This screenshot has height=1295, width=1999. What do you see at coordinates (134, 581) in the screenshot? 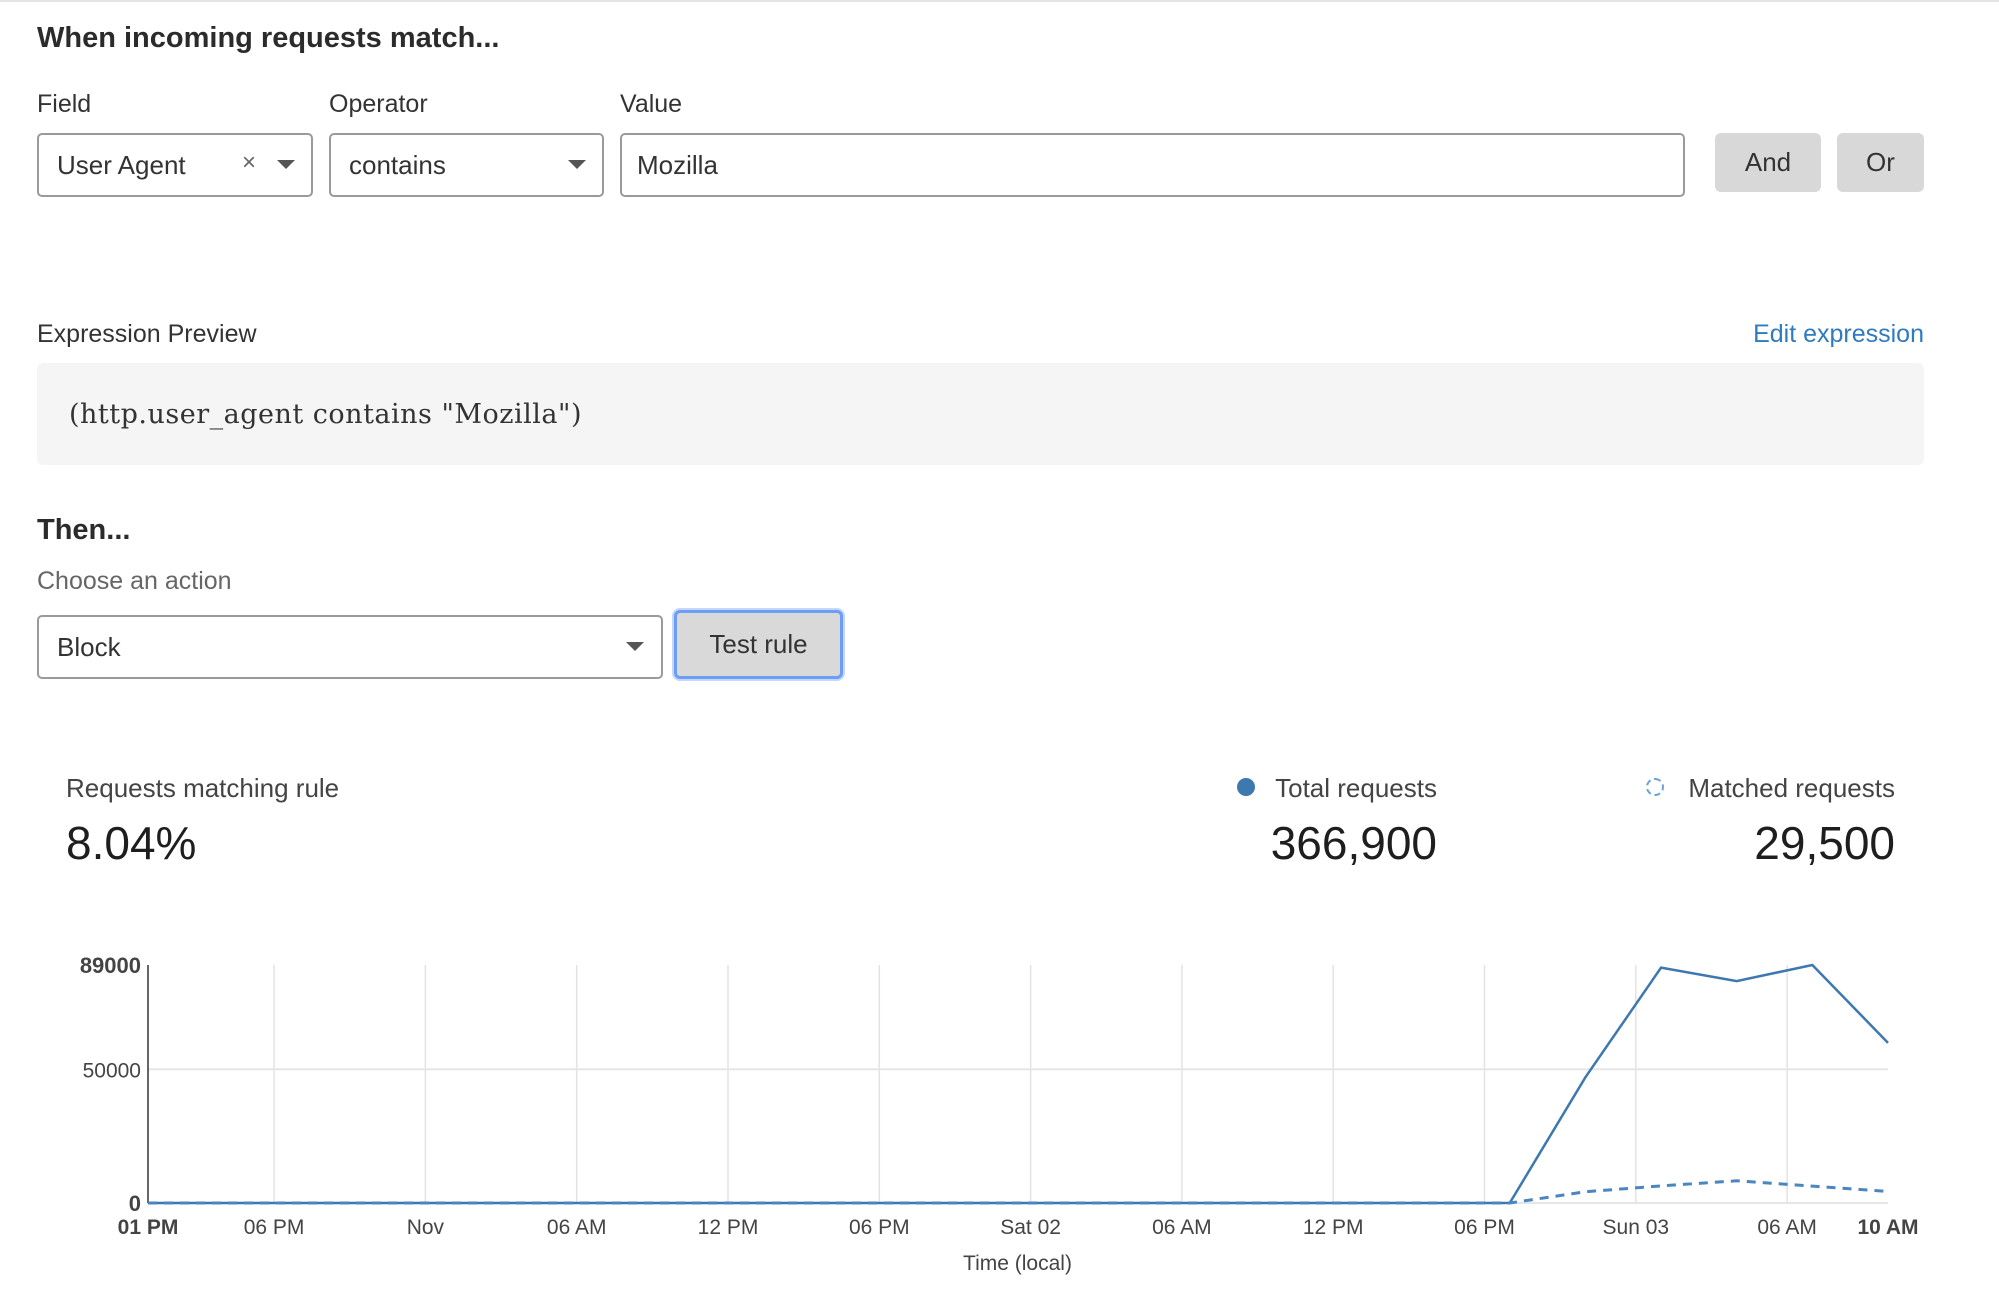
I see `choose-action-label: Choose an action` at bounding box center [134, 581].